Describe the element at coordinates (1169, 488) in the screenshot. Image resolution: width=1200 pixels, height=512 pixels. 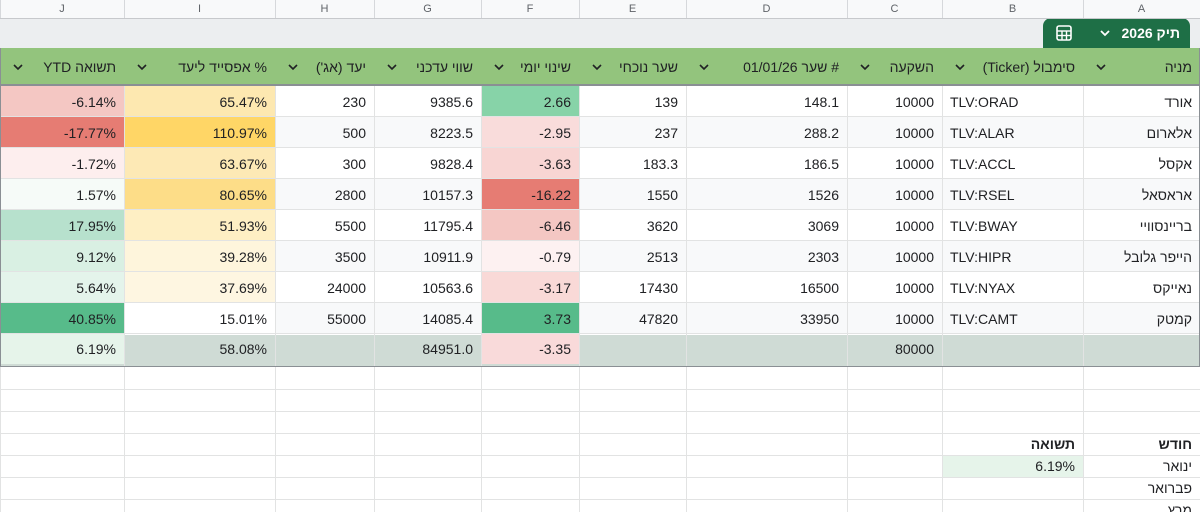
I see `cell: פברואר` at that location.